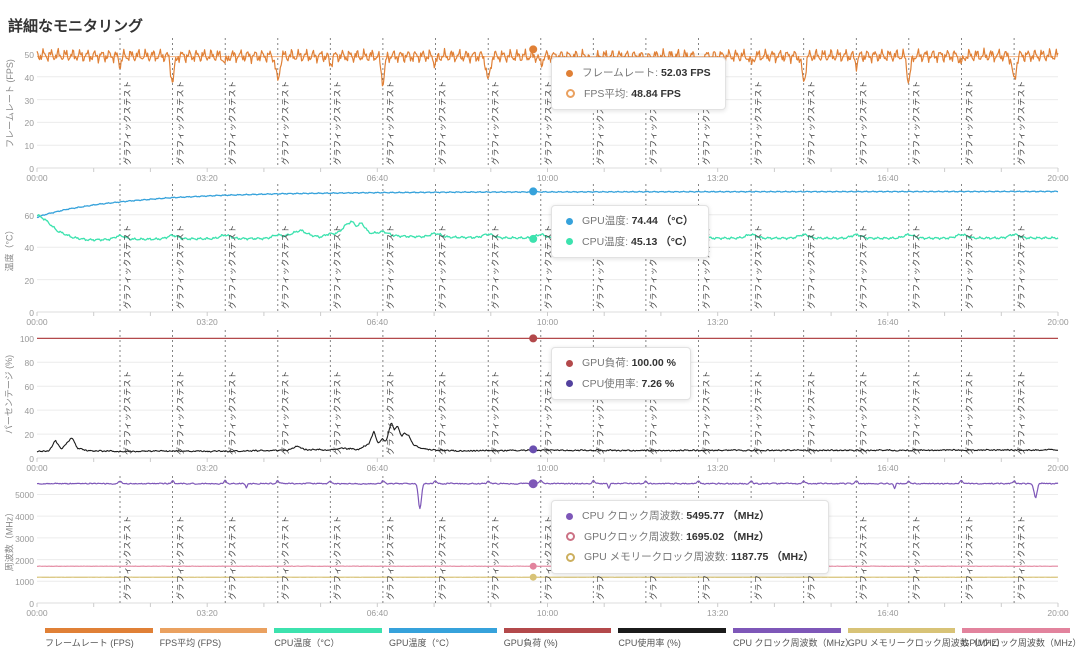 This screenshot has width=1080, height=662. Describe the element at coordinates (422, 643) in the screenshot. I see `legend-label: GPU温度（°C）` at that location.